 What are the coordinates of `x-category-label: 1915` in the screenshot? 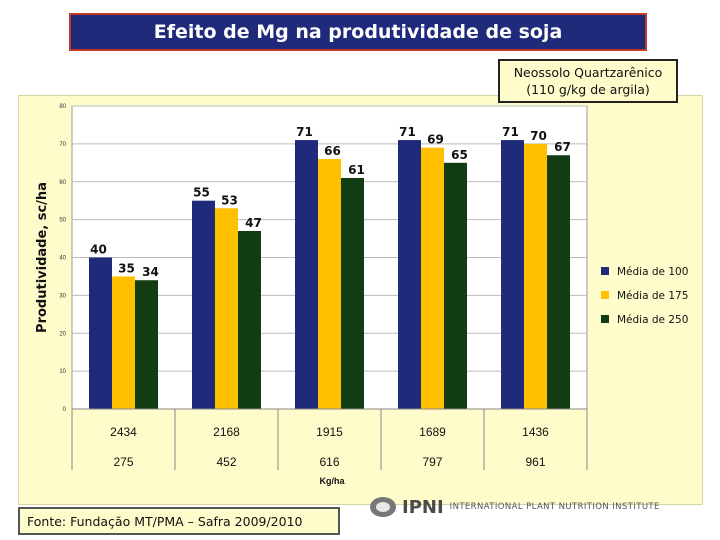 It's located at (329, 432).